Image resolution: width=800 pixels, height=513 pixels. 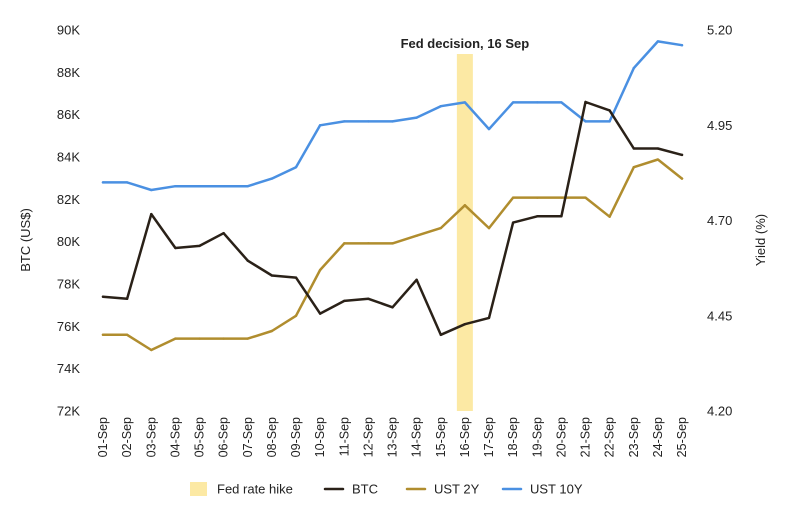 I want to click on right-tick-label: 4.95, so click(x=719, y=125).